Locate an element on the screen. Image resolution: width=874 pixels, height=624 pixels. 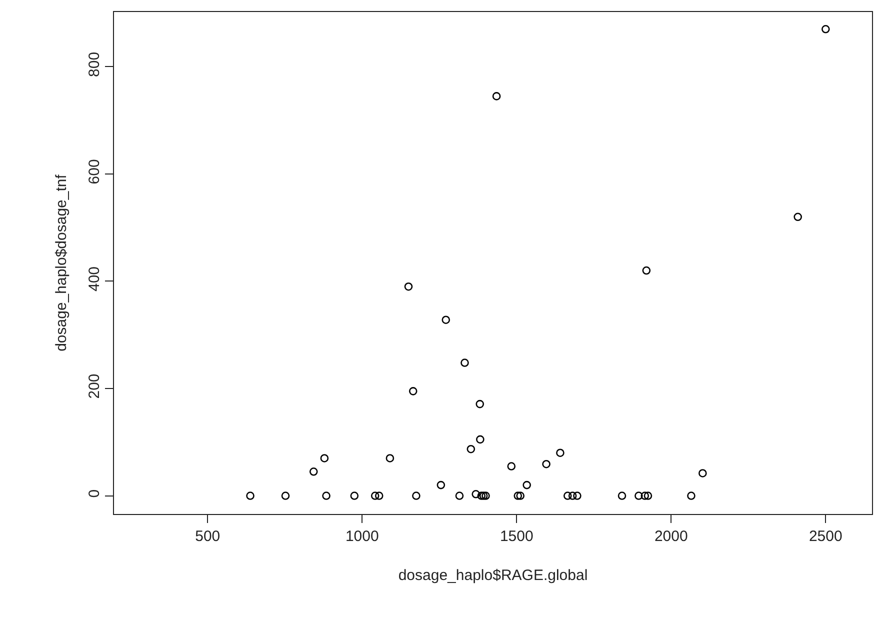
y-tick-label: 200 is located at coordinates (94, 386).